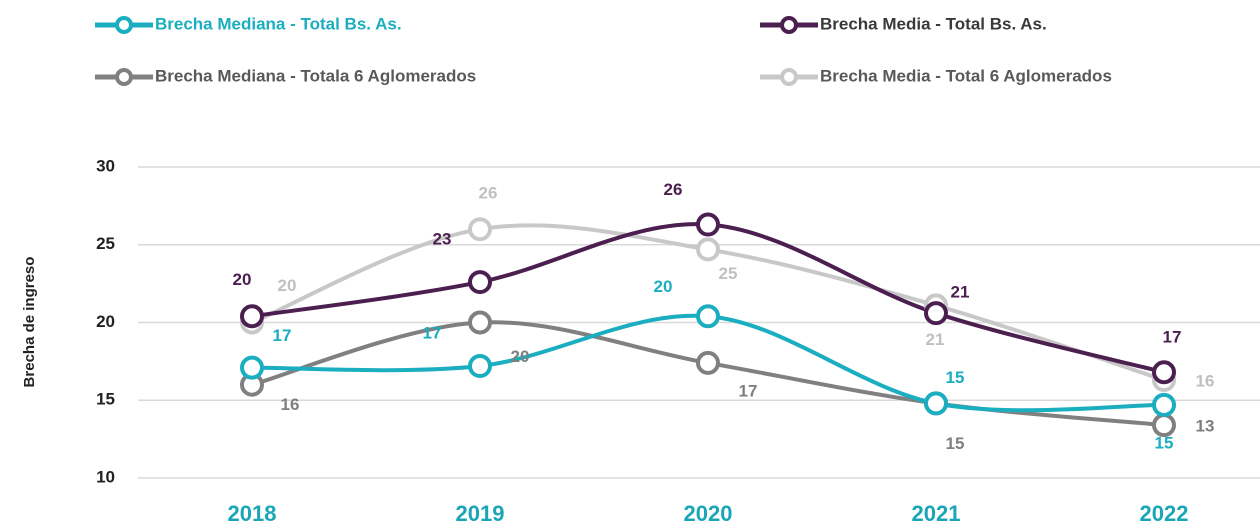  What do you see at coordinates (933, 23) in the screenshot?
I see `legend-label: Brecha Media - Total Bs. As.` at bounding box center [933, 23].